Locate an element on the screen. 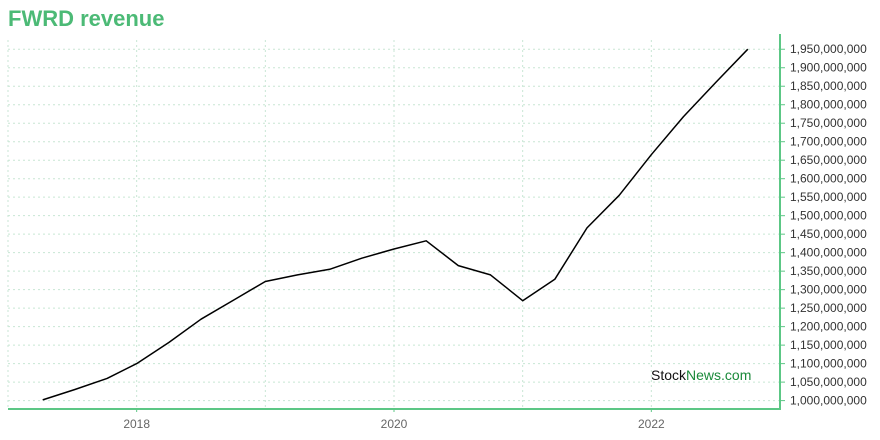 Image resolution: width=880 pixels, height=440 pixels. y-tick-label: 1,600,000,000 is located at coordinates (828, 179).